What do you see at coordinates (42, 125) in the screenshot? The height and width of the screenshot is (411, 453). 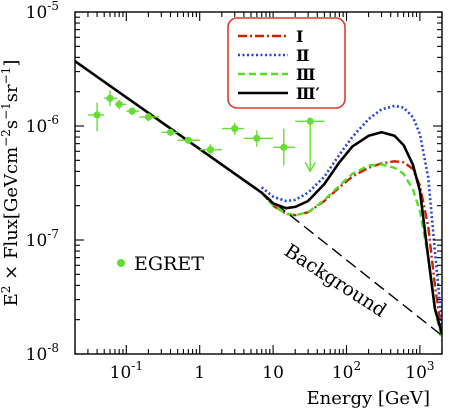 I see `y-tick-label: 10⁻⁶` at bounding box center [42, 125].